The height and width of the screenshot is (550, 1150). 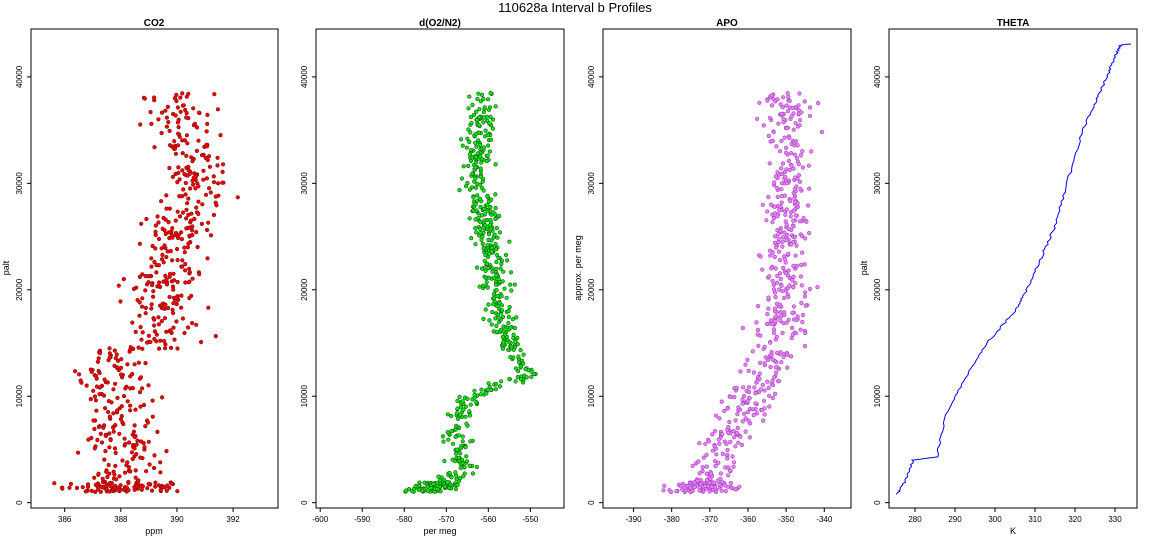 What do you see at coordinates (877, 502) in the screenshot?
I see `y-tick-label: 0` at bounding box center [877, 502].